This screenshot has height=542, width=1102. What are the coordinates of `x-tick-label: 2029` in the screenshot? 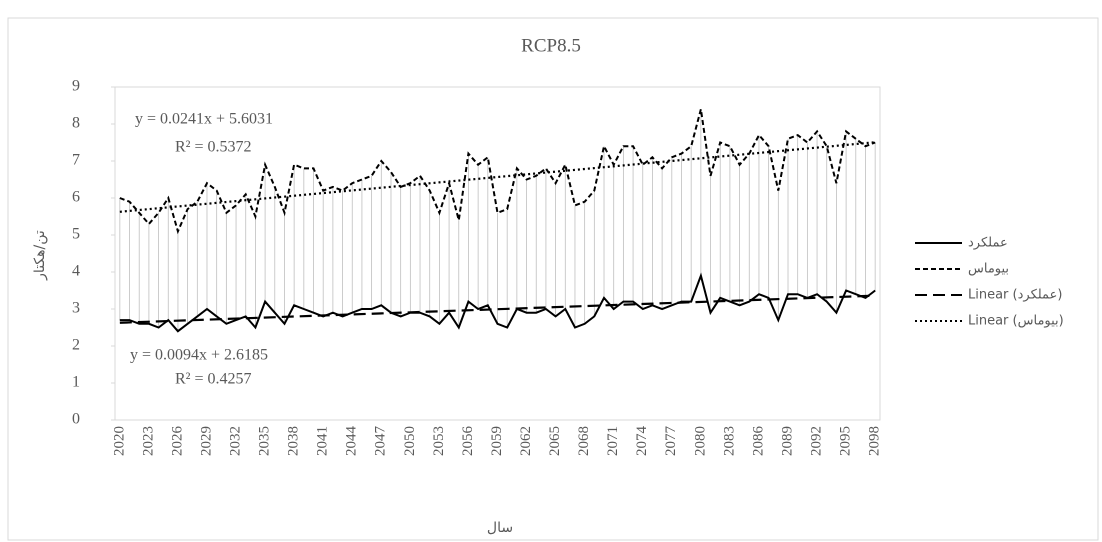 It's located at (206, 441).